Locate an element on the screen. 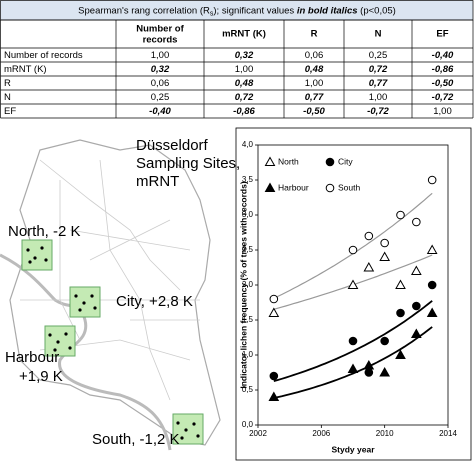 Image resolution: width=474 pixels, height=462 pixels. column-header: EF is located at coordinates (442, 34).